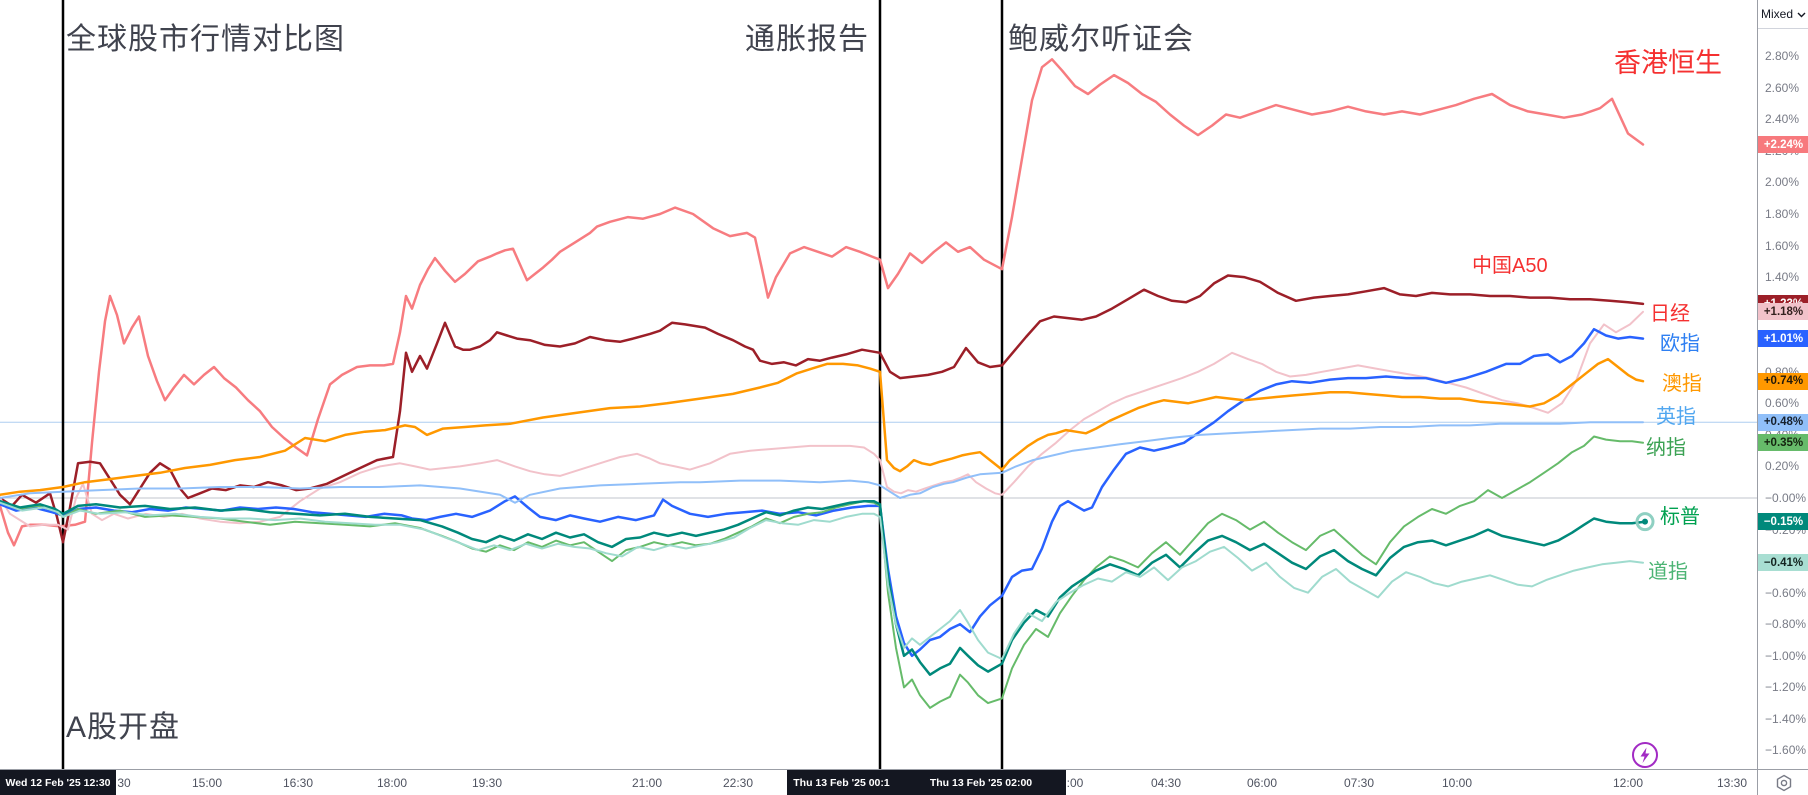  Describe the element at coordinates (1075, 783) in the screenshot. I see `time-tick: :00` at that location.